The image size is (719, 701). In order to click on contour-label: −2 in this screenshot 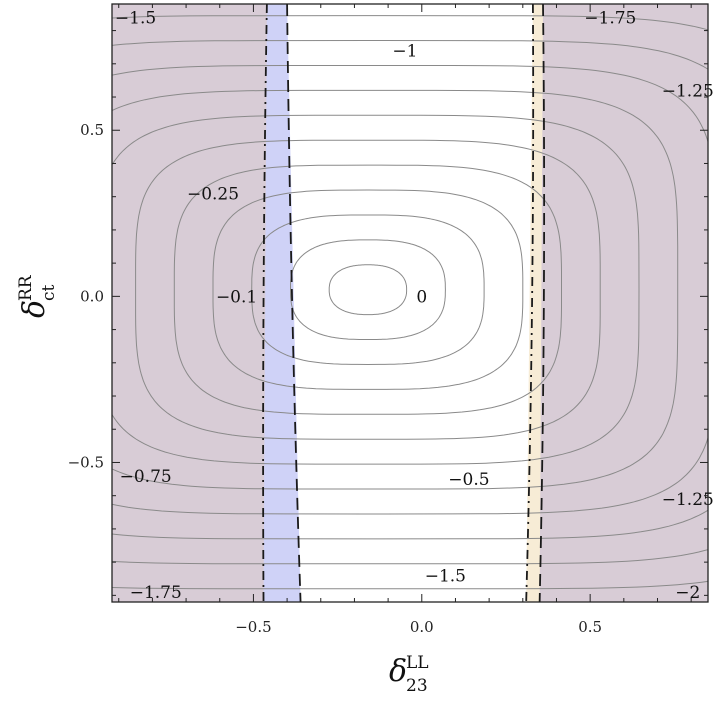, I will do `click(687, 593)`.